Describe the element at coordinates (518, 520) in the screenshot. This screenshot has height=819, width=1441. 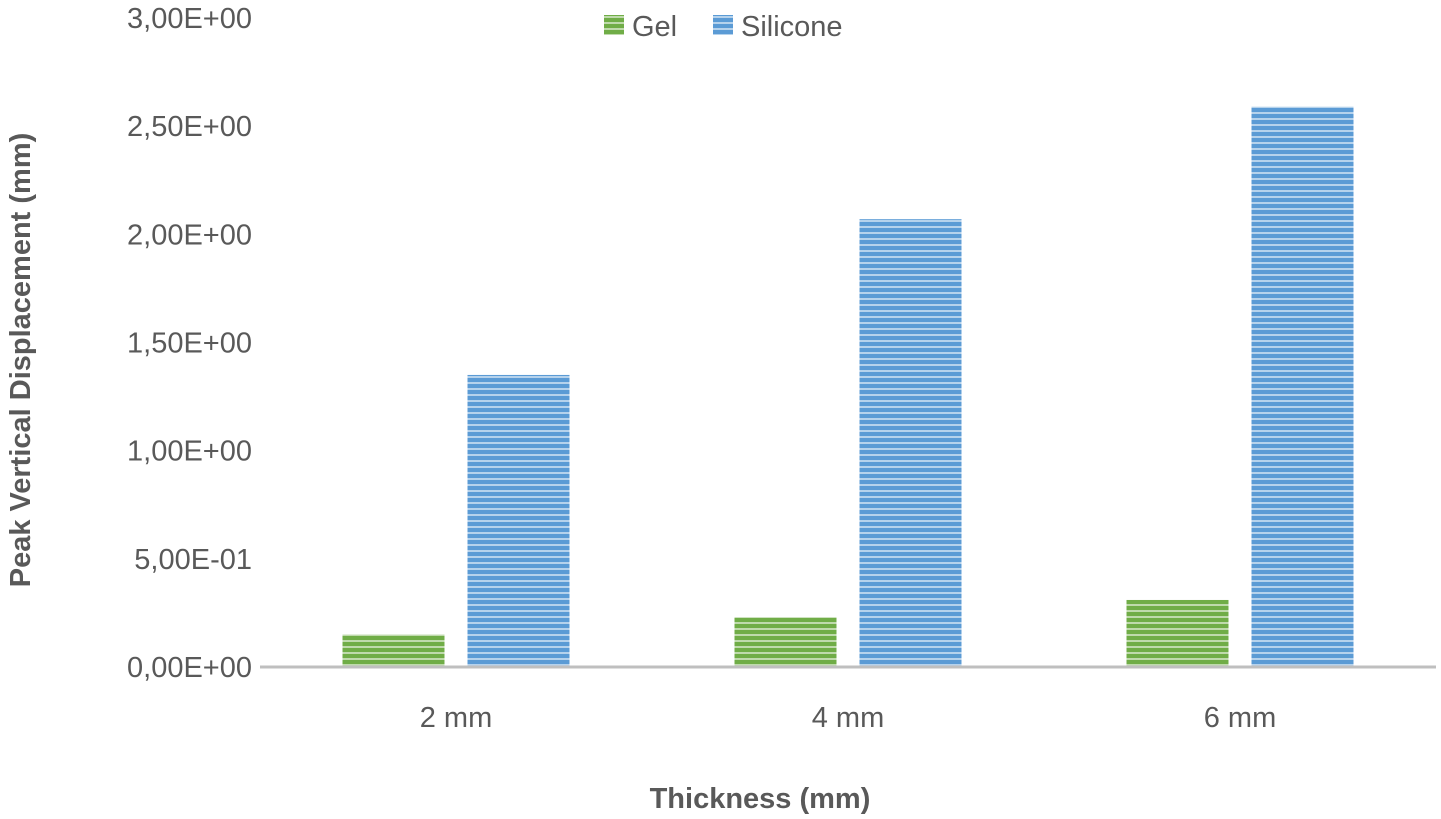
I see `bar-silicone-2mm` at that location.